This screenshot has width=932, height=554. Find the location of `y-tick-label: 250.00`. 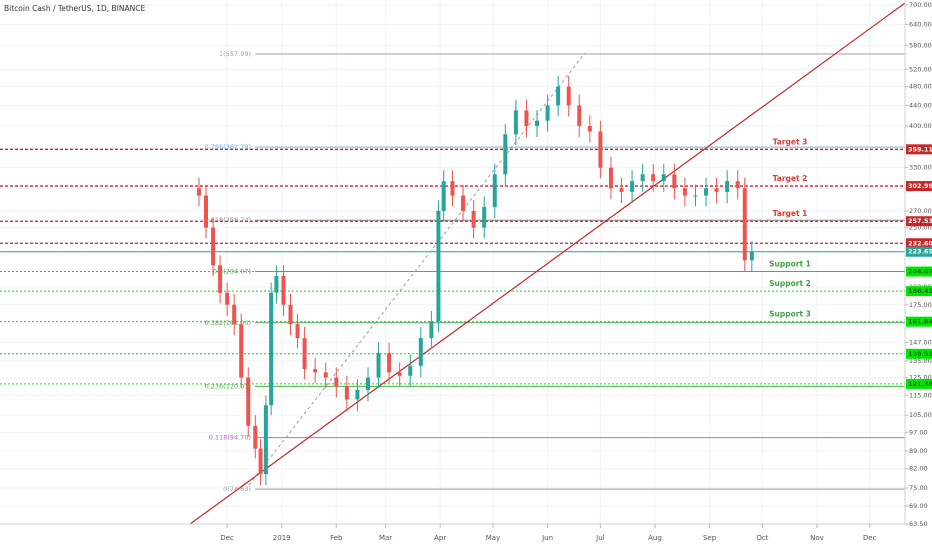

y-tick-label: 250.00 is located at coordinates (920, 228).